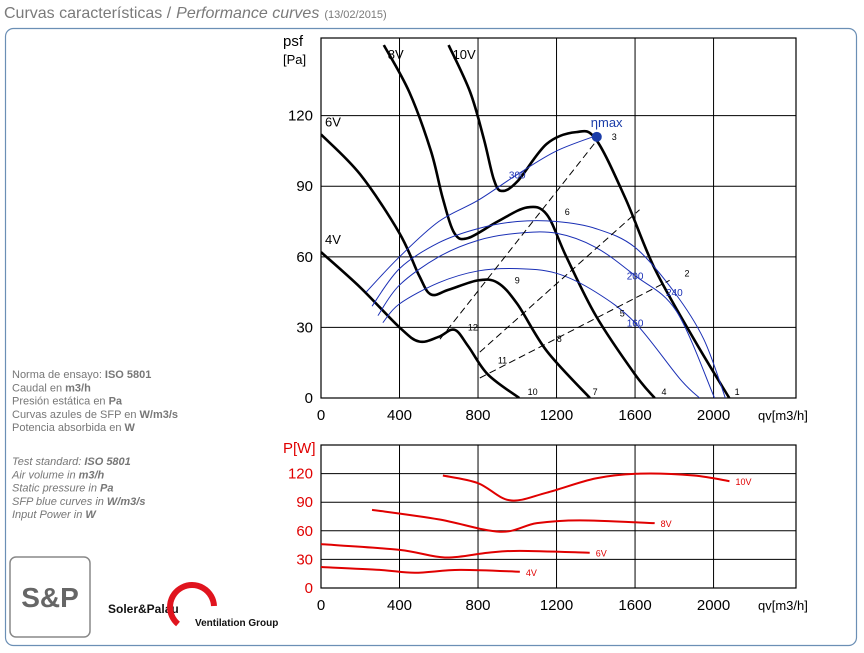  What do you see at coordinates (558, 516) in the screenshot?
I see `plot-area` at bounding box center [558, 516].